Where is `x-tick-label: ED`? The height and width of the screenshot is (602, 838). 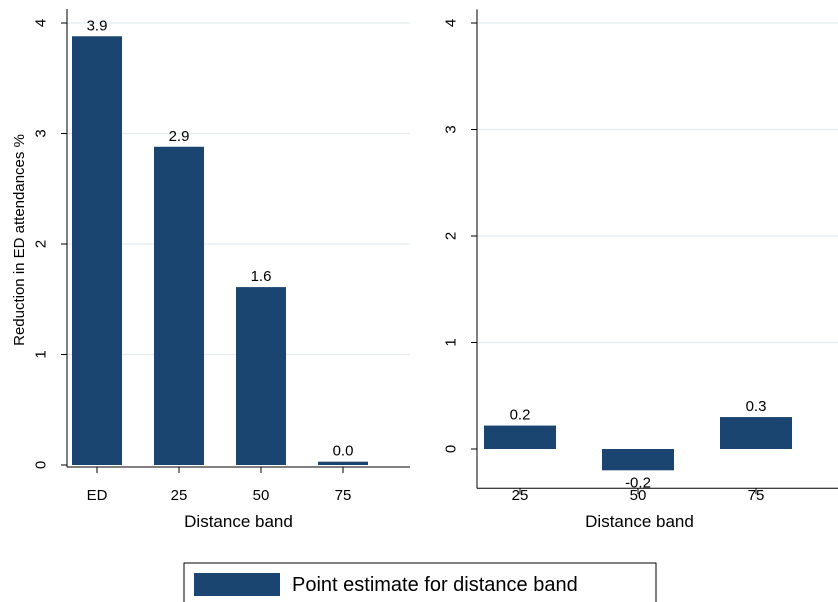 x-tick-label: ED is located at coordinates (97, 495).